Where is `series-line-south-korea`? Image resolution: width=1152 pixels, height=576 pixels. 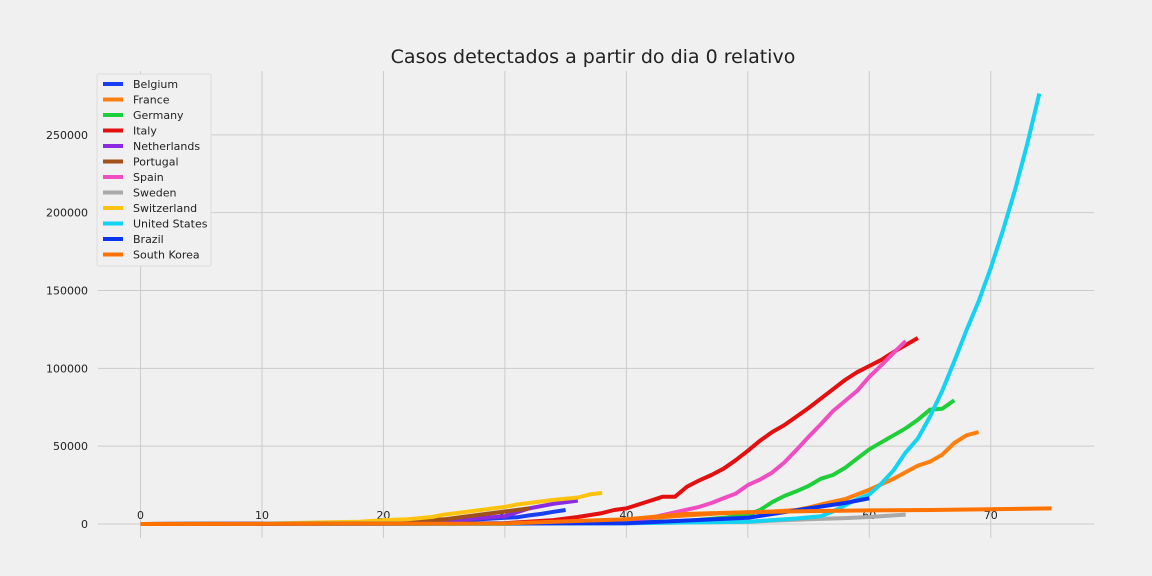 series-line-south-korea is located at coordinates (596, 516).